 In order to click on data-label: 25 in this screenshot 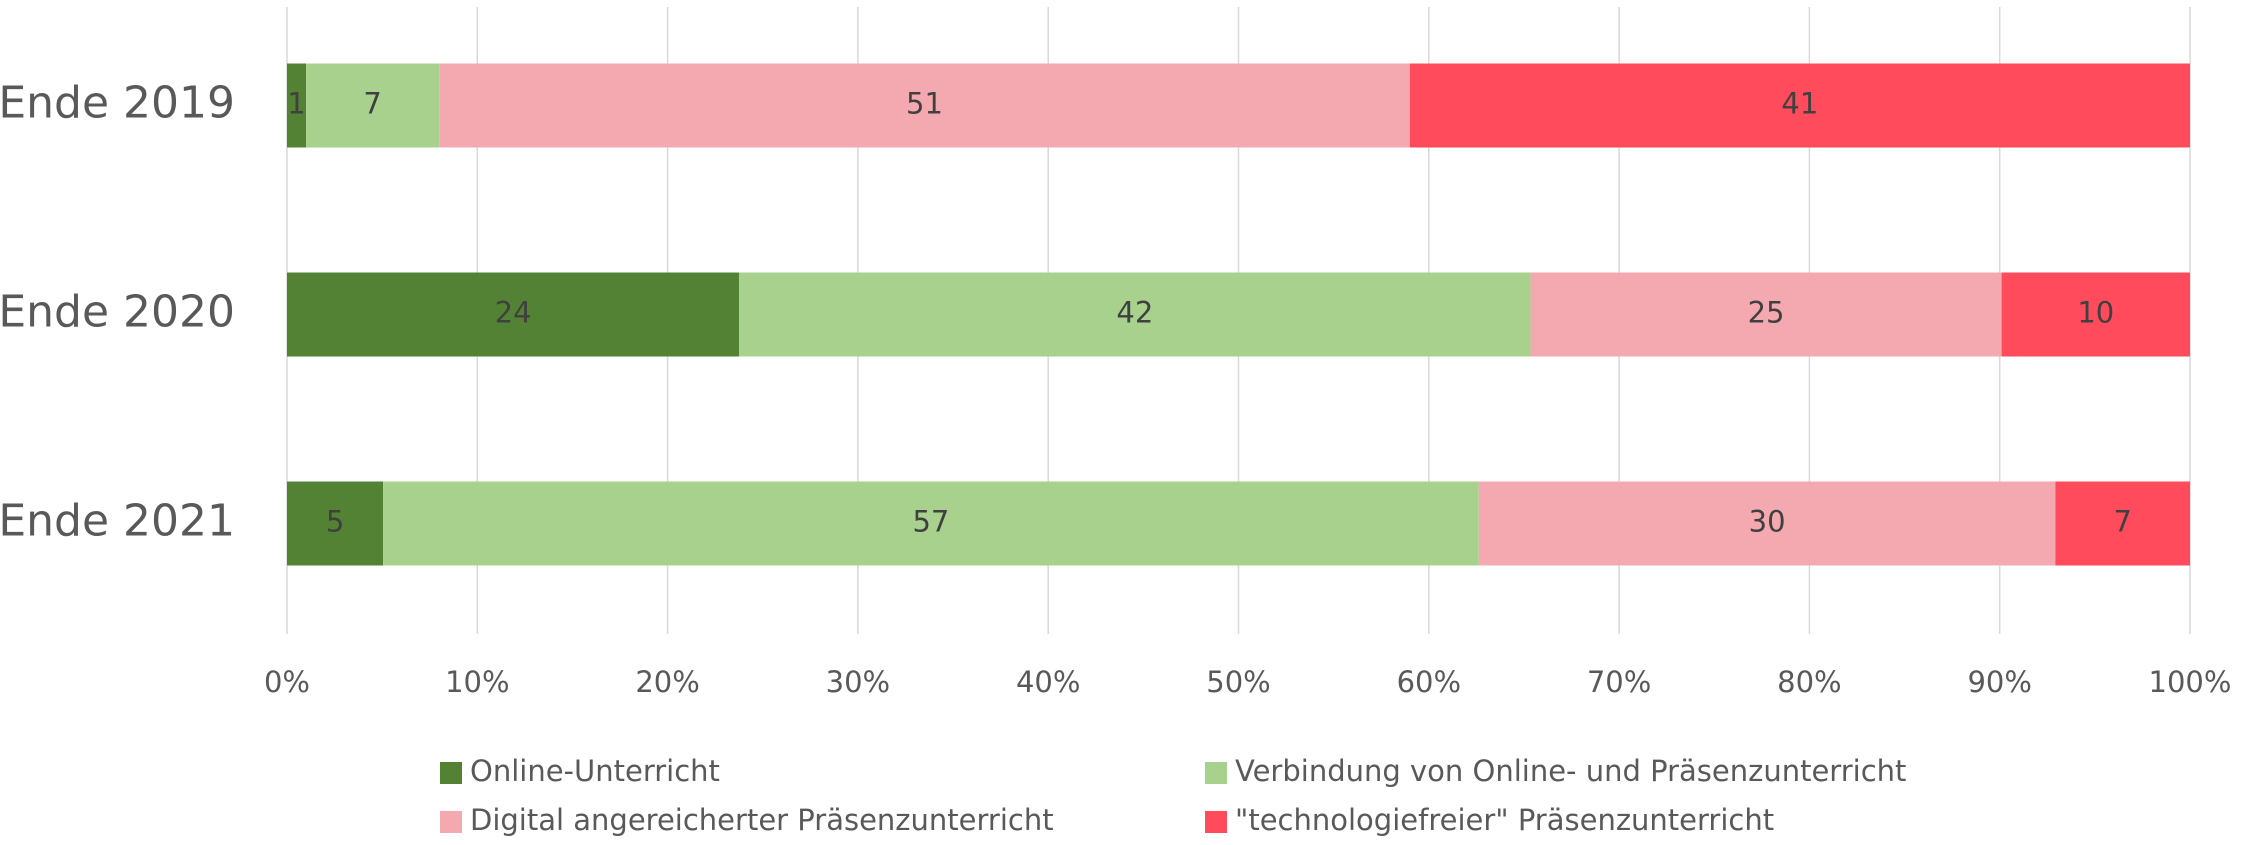, I will do `click(1766, 313)`.